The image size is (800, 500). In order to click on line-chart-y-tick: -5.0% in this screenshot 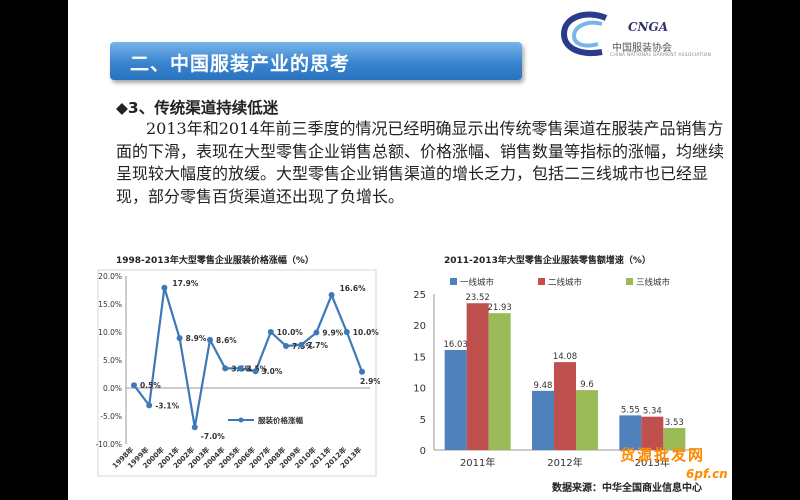, I will do `click(111, 416)`.